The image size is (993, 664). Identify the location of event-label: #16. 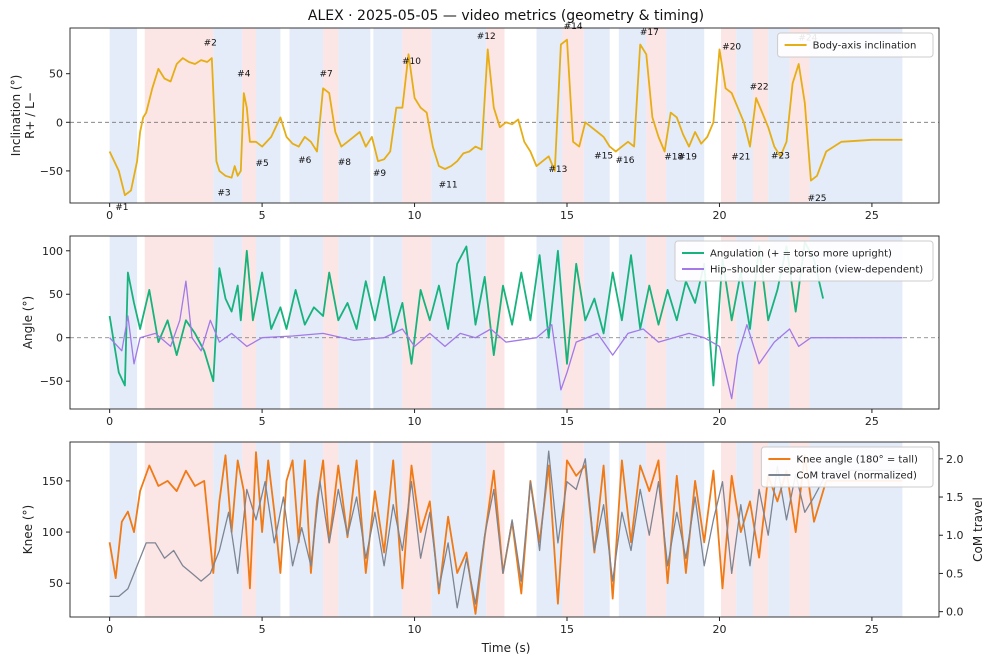
(624, 161).